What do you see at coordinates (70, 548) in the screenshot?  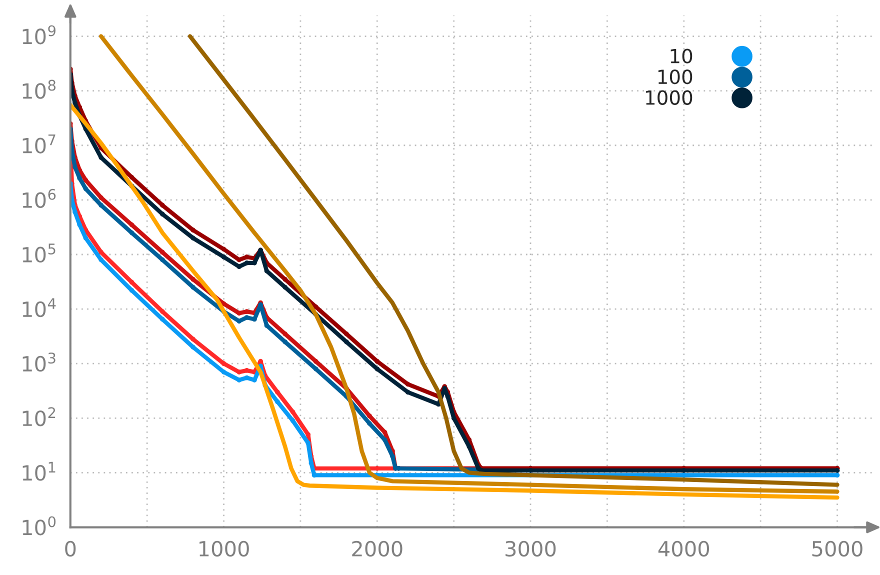 I see `x-tick-label: 0` at bounding box center [70, 548].